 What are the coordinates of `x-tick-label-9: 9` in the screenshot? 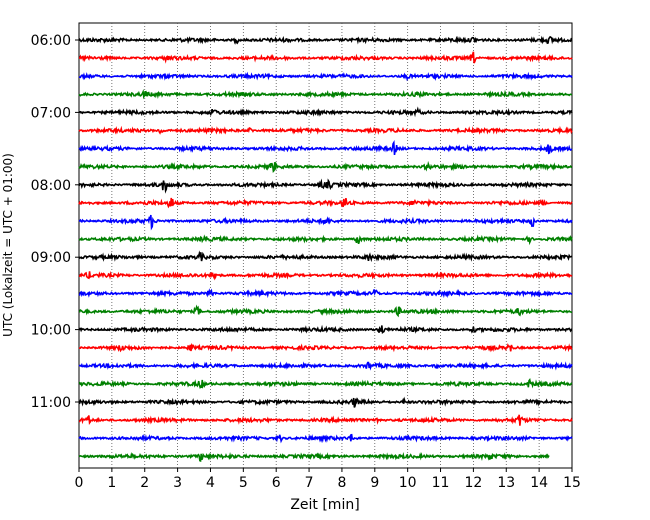 It's located at (374, 483).